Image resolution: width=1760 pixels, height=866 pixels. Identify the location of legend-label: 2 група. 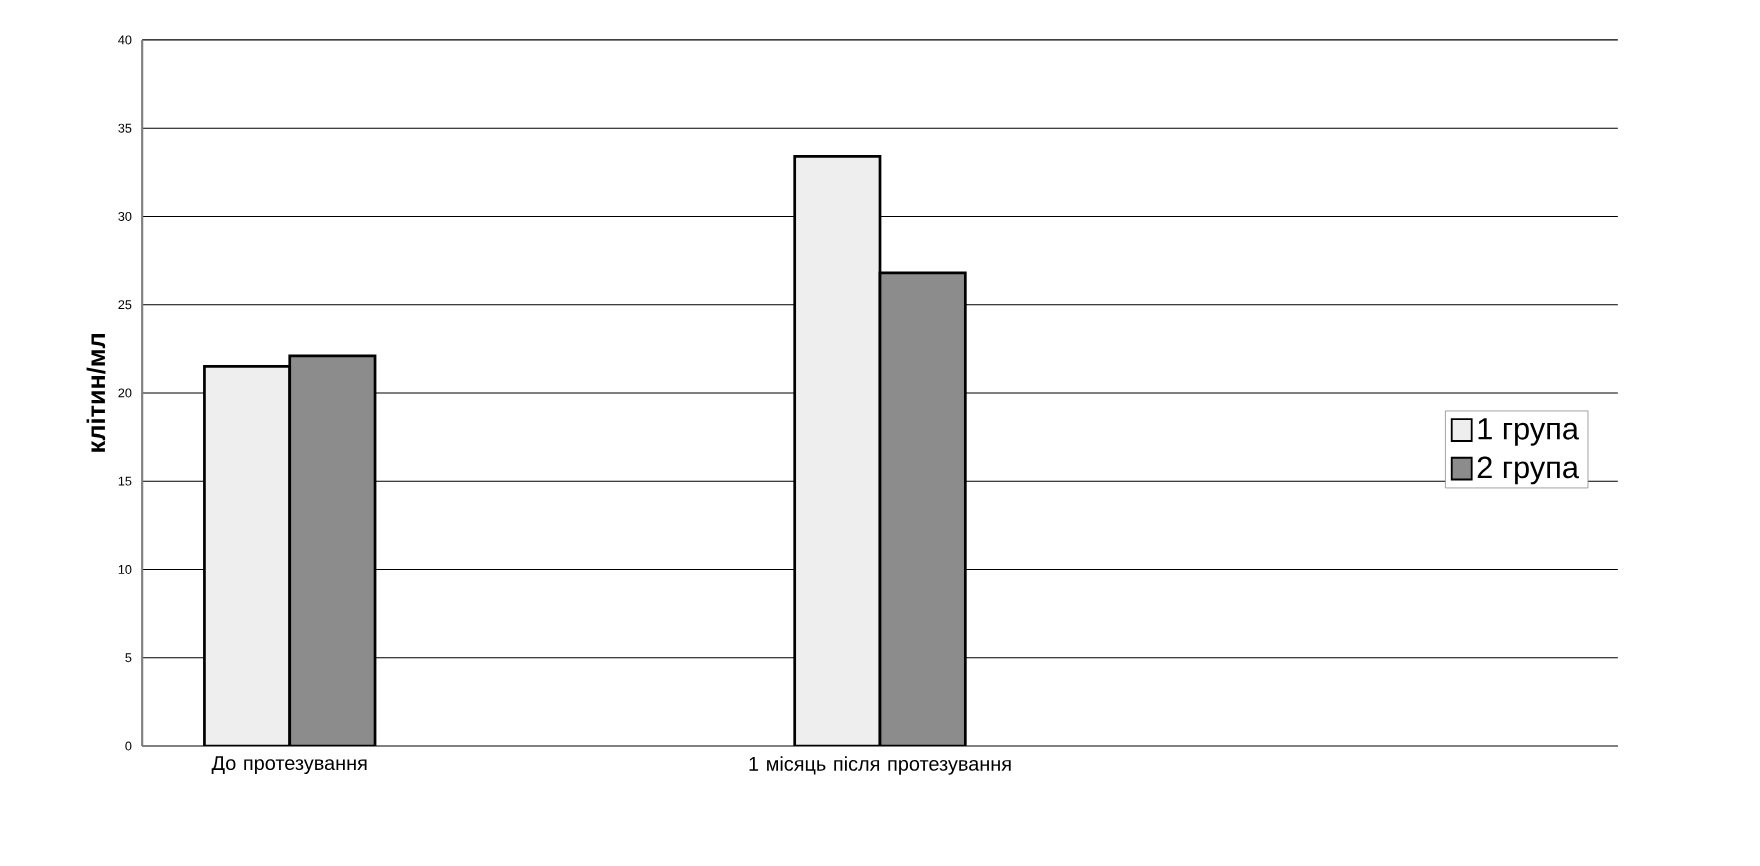
(1528, 470).